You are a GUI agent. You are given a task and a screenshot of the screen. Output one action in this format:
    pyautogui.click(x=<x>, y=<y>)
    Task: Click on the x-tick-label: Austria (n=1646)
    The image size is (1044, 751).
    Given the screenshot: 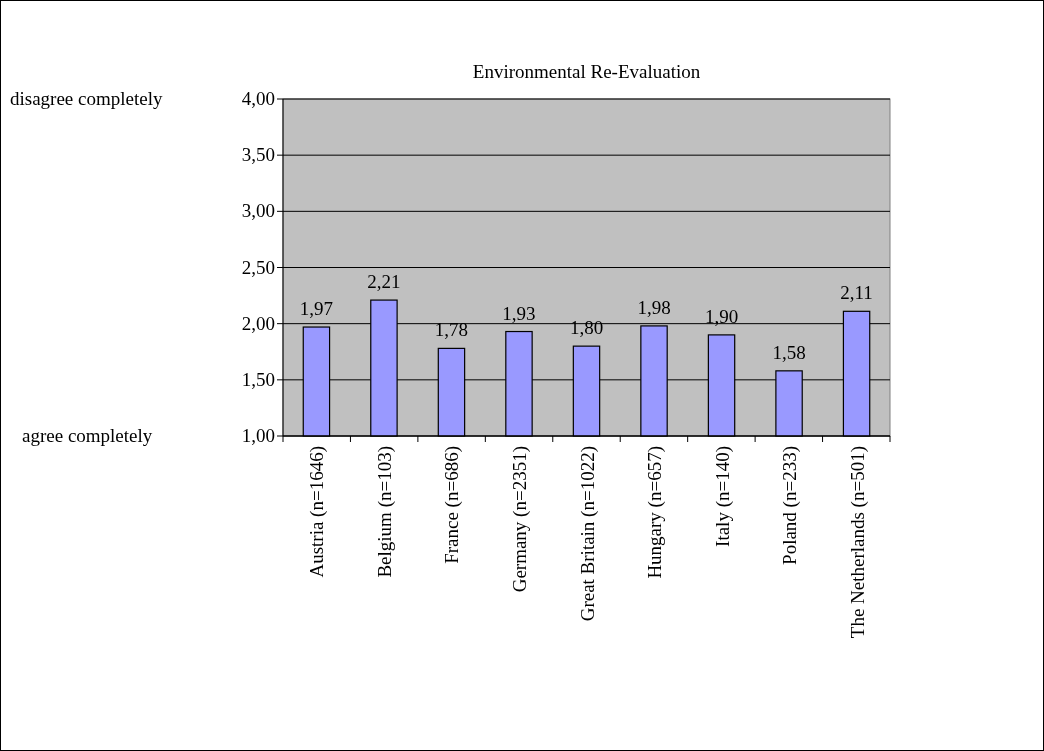 What is the action you would take?
    pyautogui.click(x=317, y=512)
    